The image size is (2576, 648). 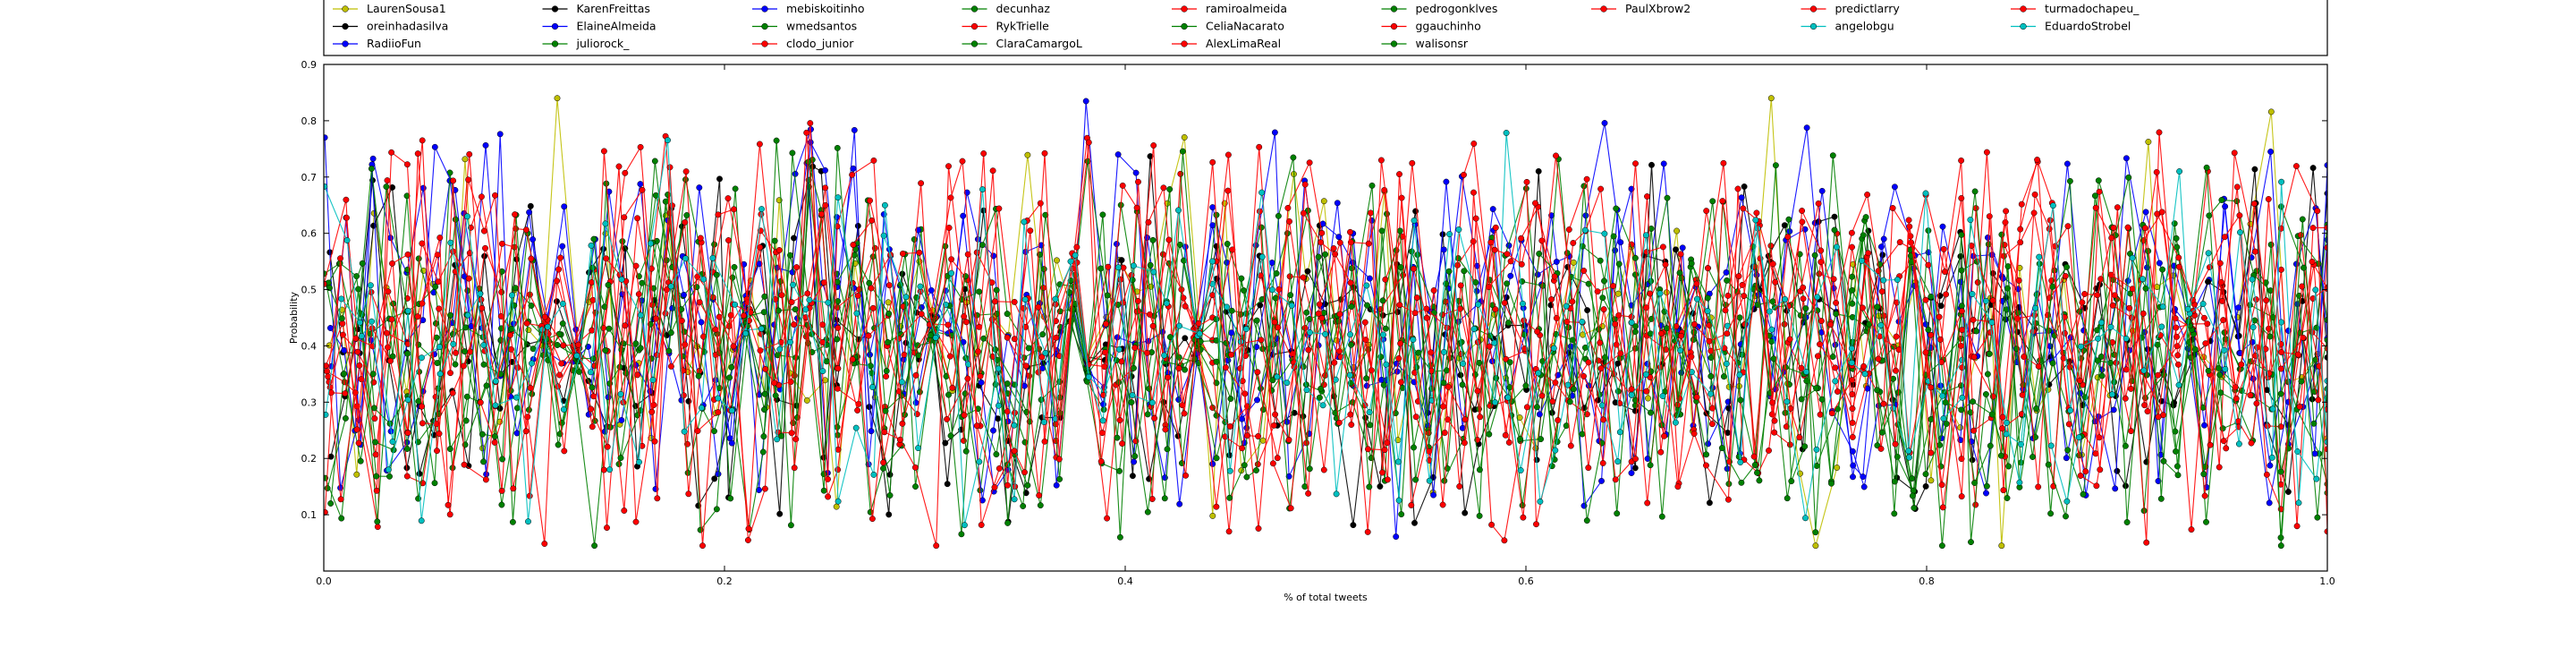 I want to click on legend-label: EduardoStrobel, so click(x=2088, y=27).